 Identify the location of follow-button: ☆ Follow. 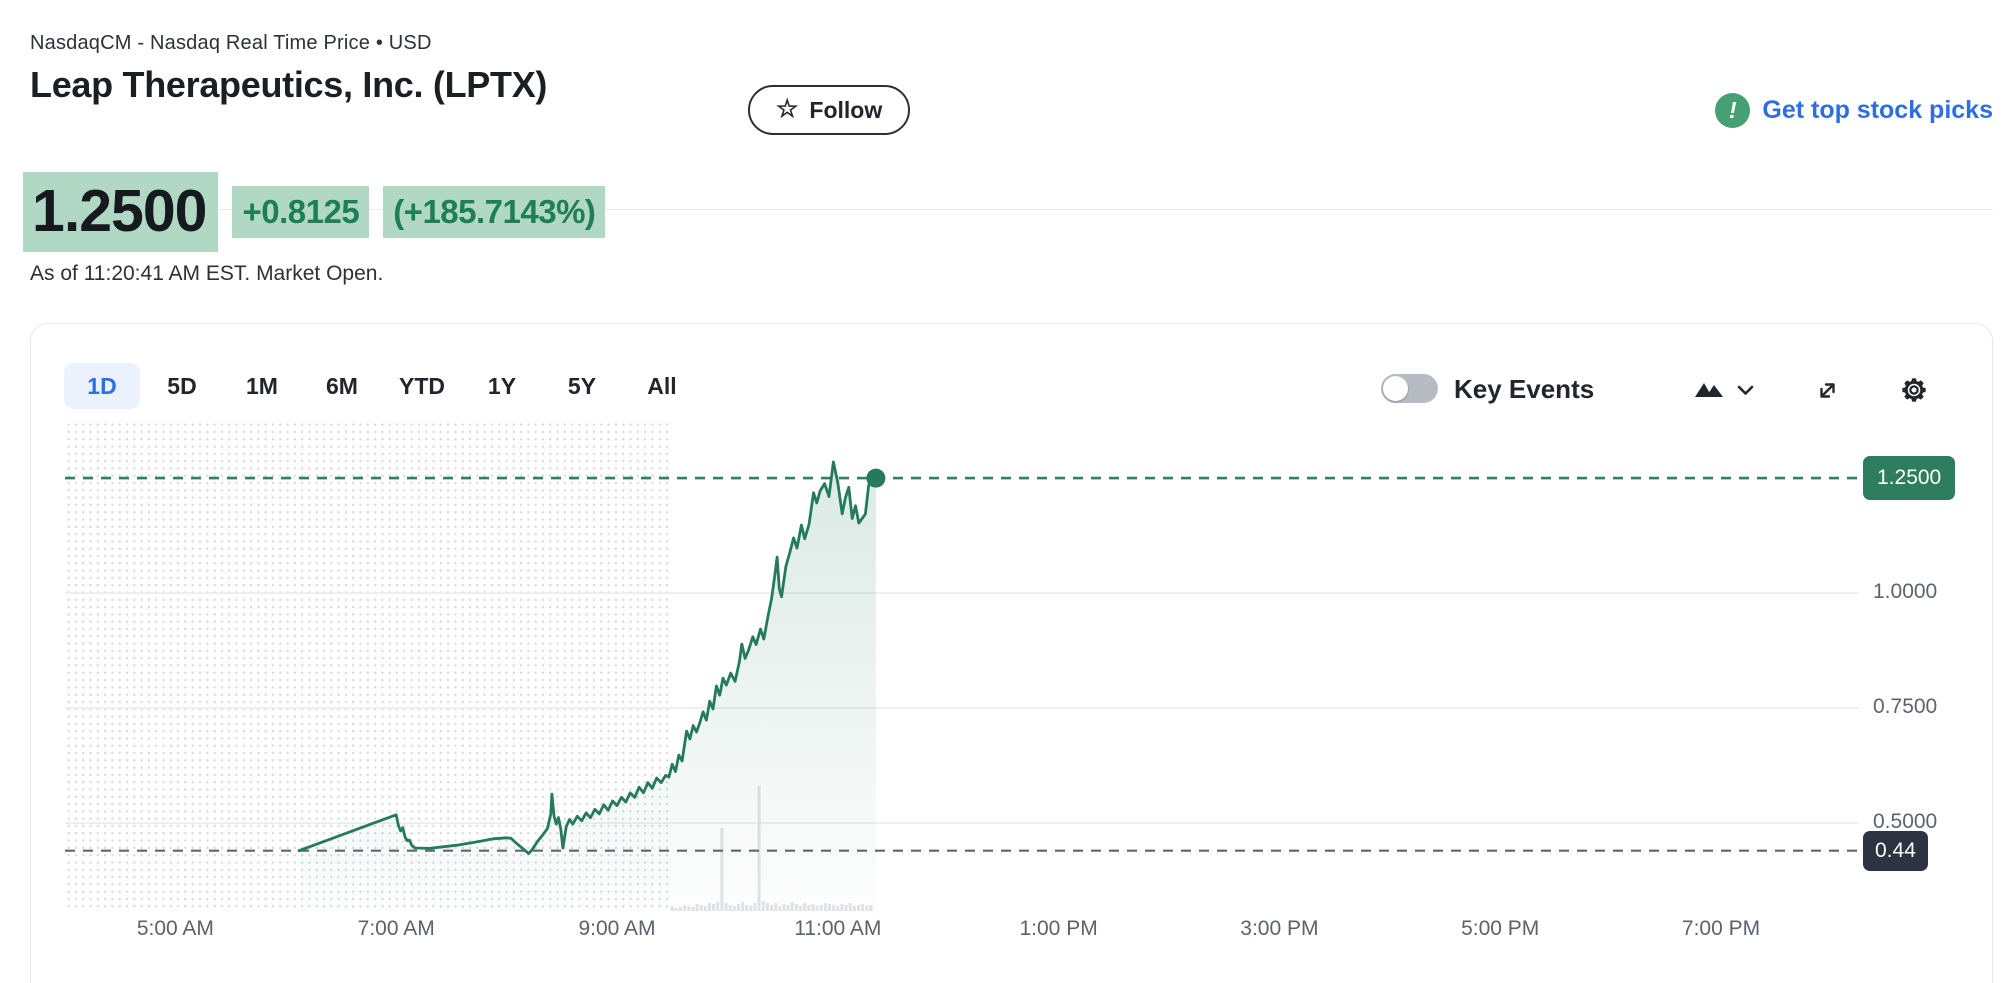
(829, 110).